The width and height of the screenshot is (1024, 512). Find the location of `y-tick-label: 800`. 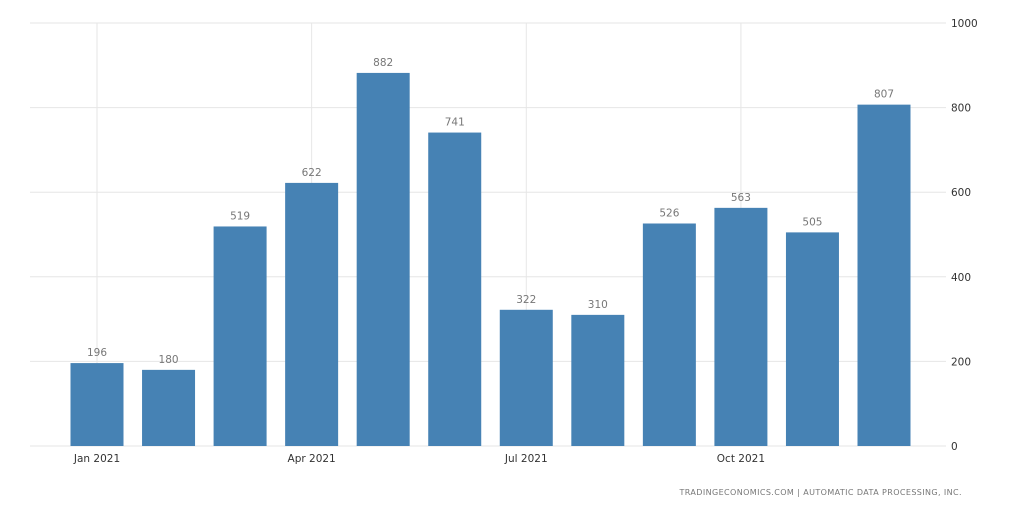

y-tick-label: 800 is located at coordinates (961, 109).